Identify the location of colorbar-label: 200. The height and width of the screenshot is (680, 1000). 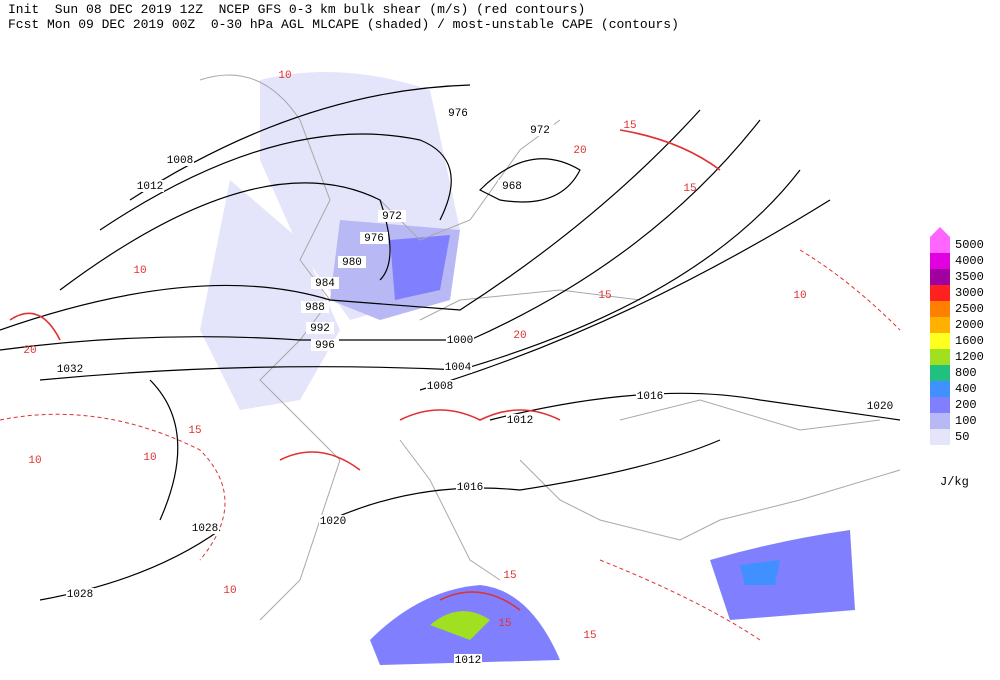
(966, 405).